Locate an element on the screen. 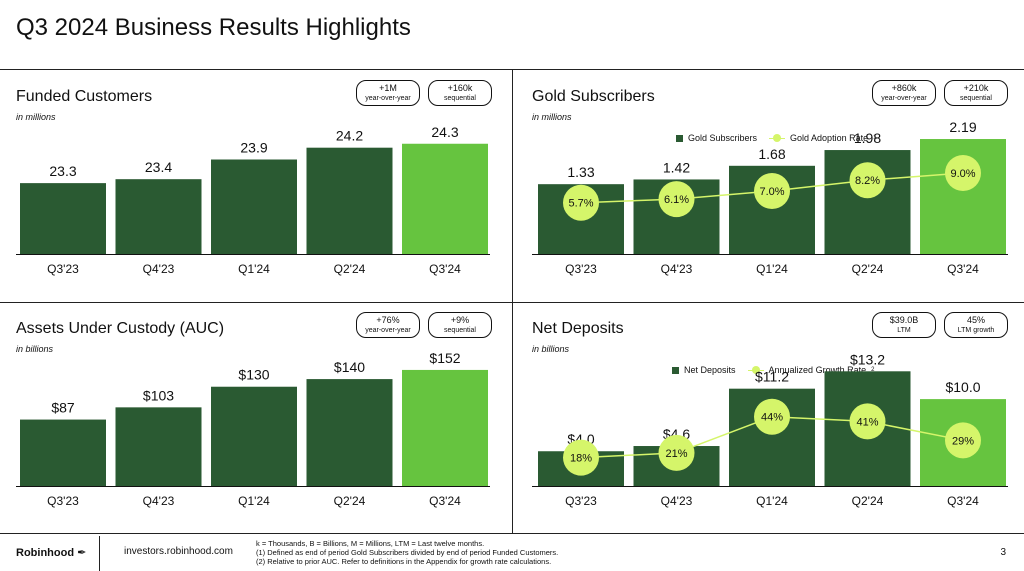 The image size is (1024, 571). legend-item-line: Annualized Growth Rate 2 is located at coordinates (811, 370).